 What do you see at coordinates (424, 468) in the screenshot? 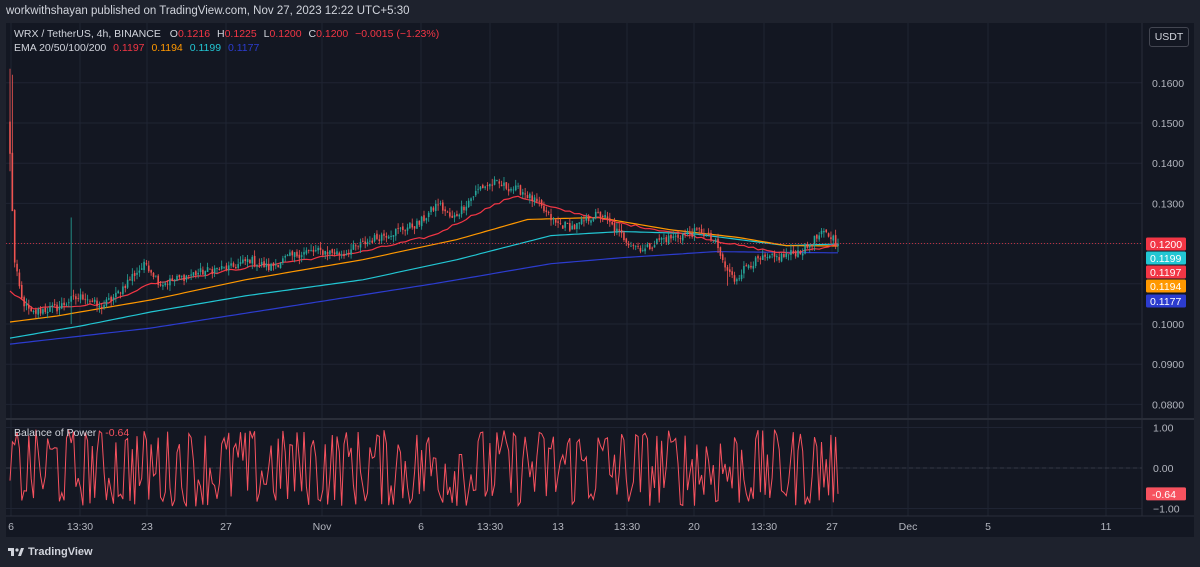
I see `bop-line` at bounding box center [424, 468].